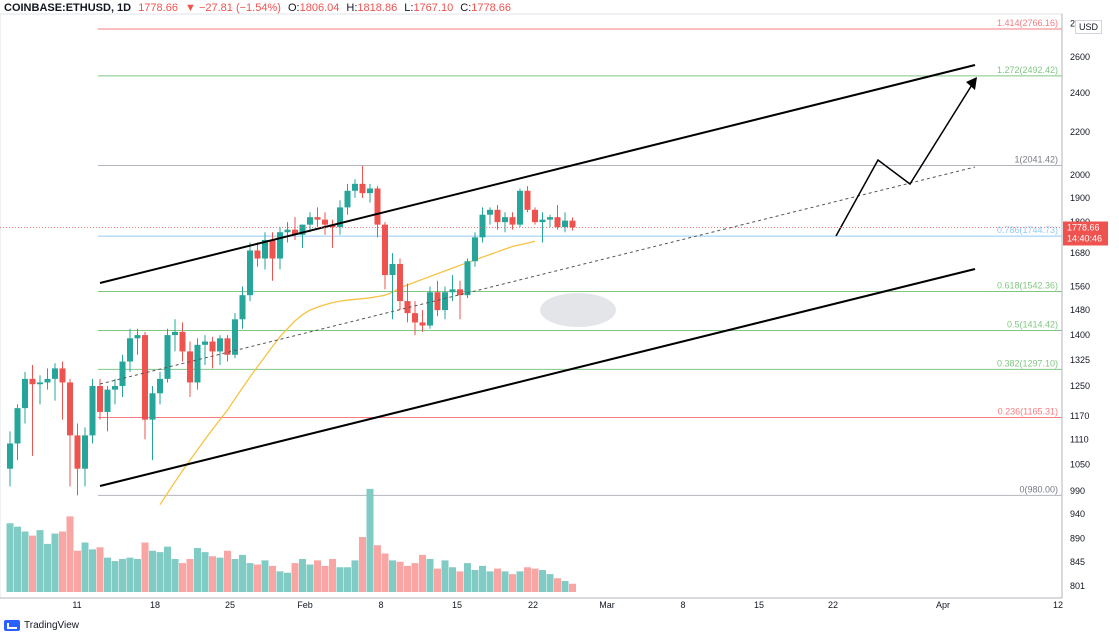  I want to click on y-tick-label: 990, so click(1077, 491).